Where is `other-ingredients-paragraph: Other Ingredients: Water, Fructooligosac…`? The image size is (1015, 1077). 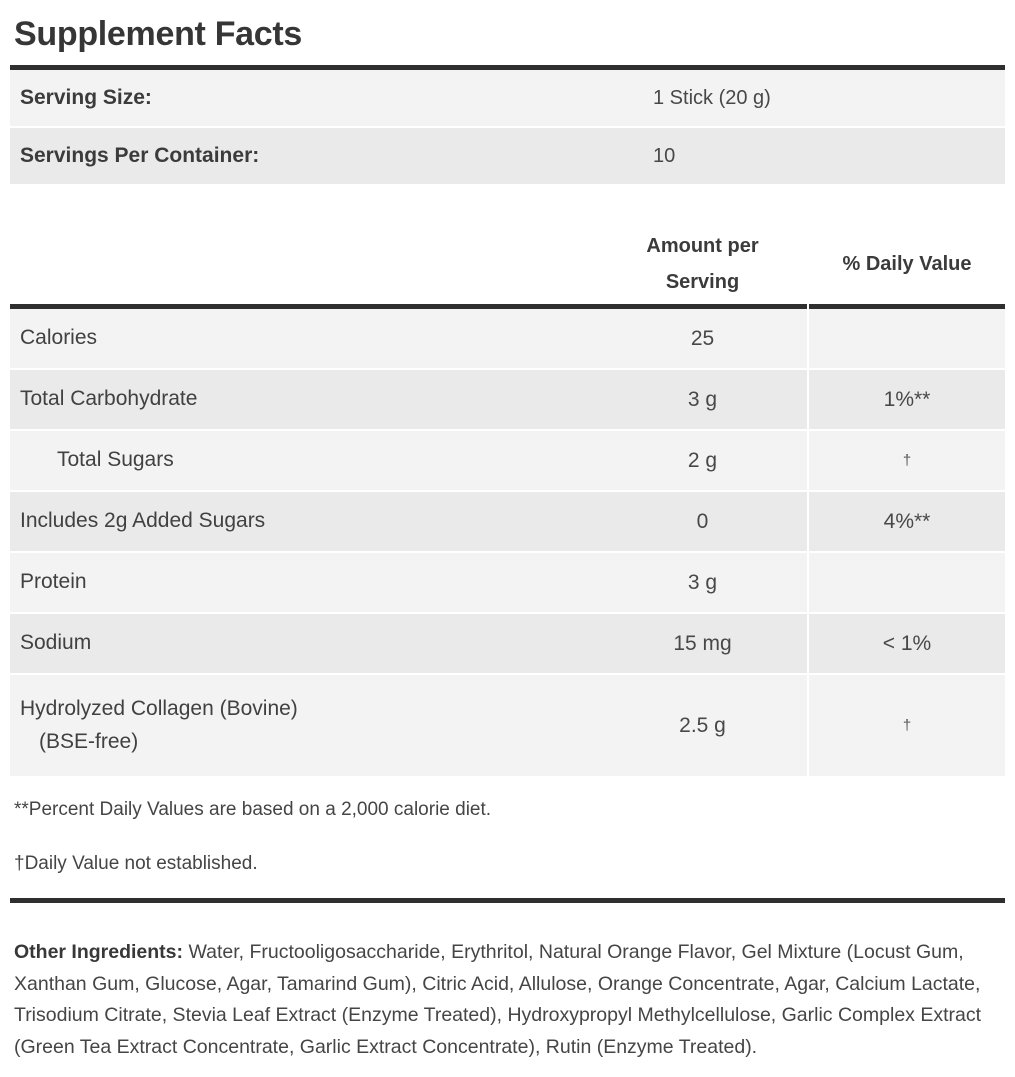 other-ingredients-paragraph: Other Ingredients: Water, Fructooligosac… is located at coordinates (499, 1000).